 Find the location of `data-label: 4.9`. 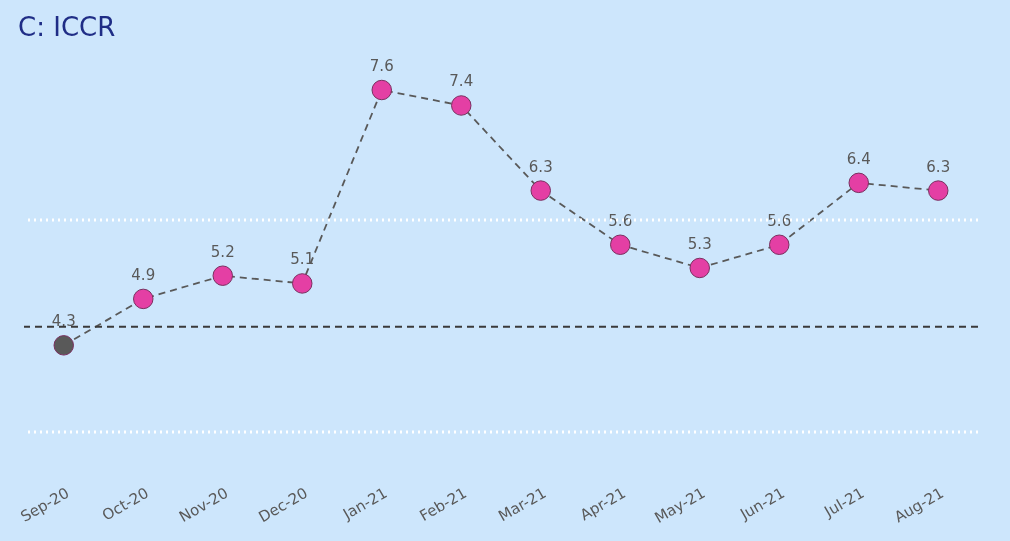

data-label: 4.9 is located at coordinates (143, 274).